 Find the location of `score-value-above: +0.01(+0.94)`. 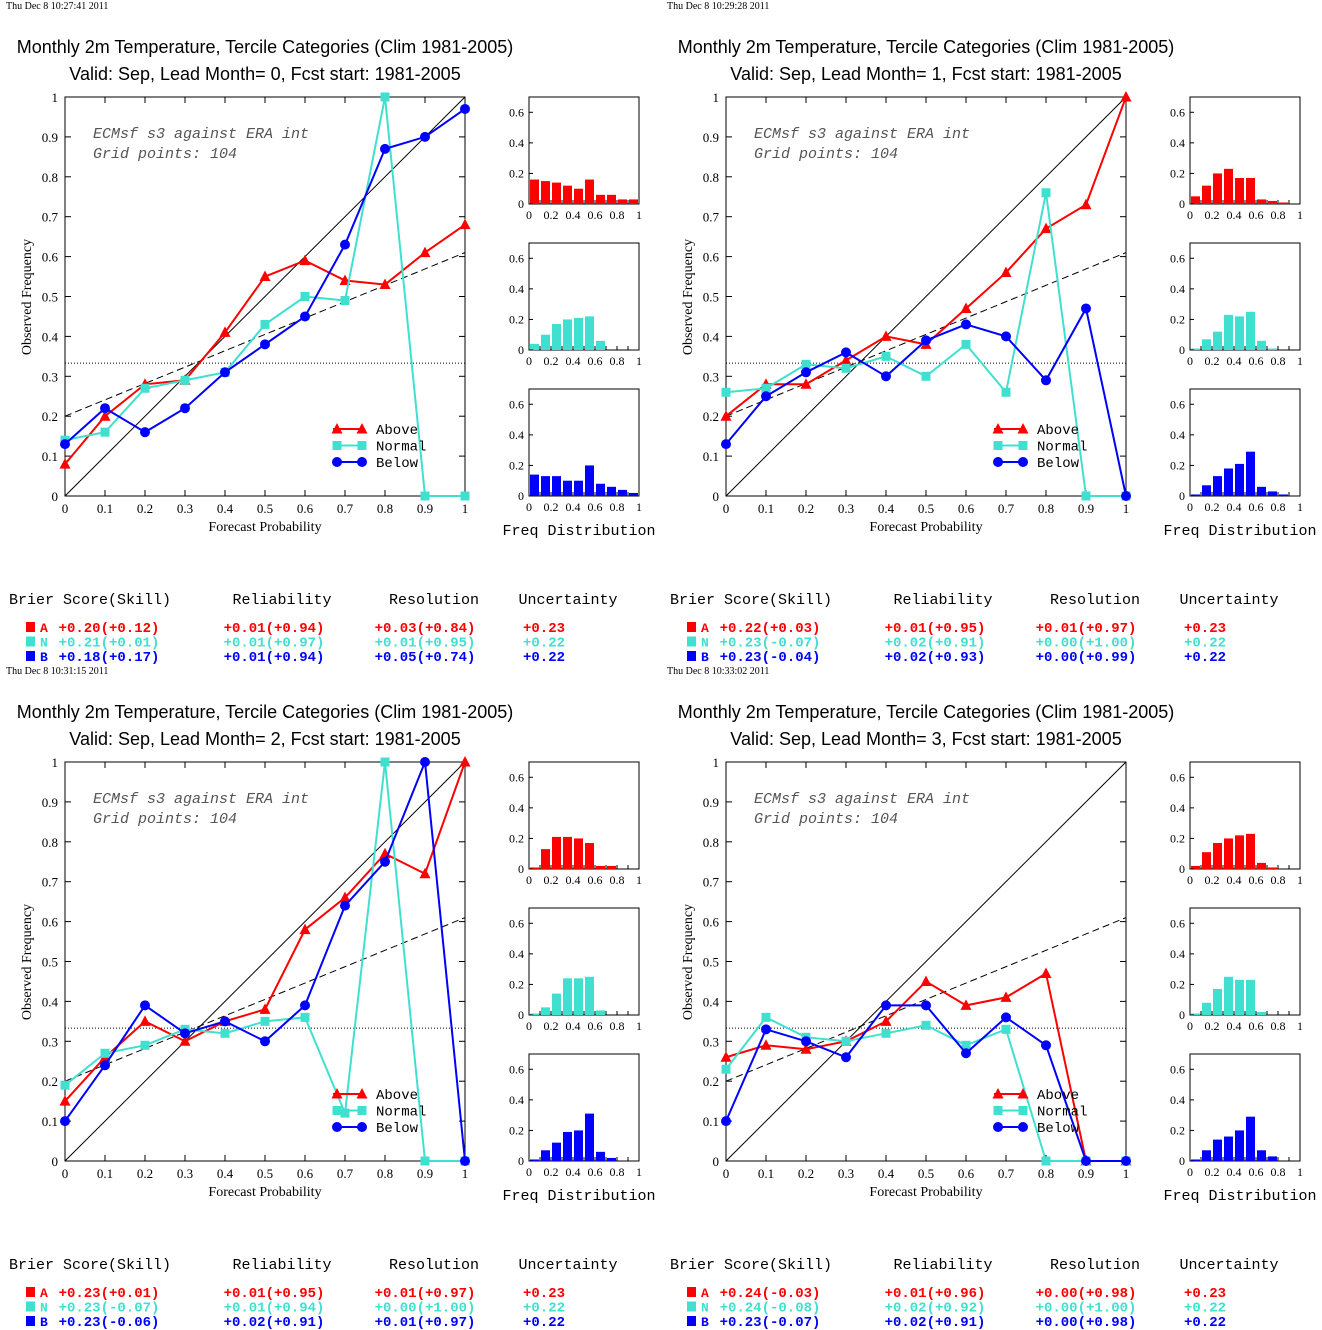

score-value-above: +0.01(+0.94) is located at coordinates (274, 629).